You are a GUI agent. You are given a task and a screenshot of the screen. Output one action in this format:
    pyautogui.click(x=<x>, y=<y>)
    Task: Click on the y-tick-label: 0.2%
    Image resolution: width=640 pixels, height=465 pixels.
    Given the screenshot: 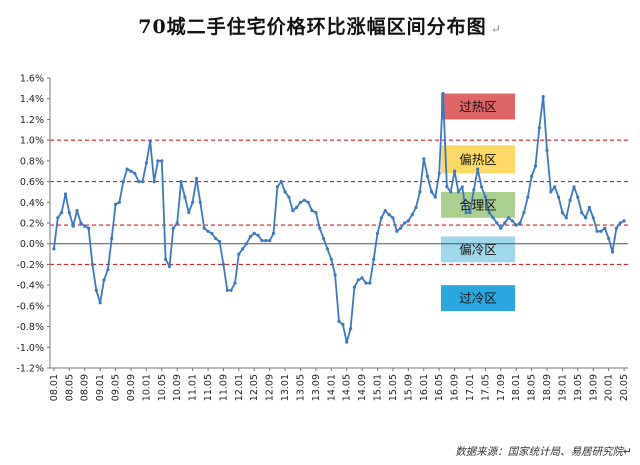 What is the action you would take?
    pyautogui.click(x=32, y=224)
    